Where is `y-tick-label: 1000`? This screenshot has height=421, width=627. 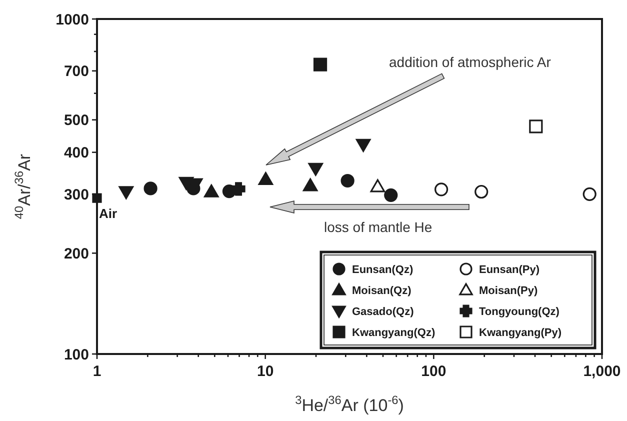 y-tick-label: 1000 is located at coordinates (72, 19).